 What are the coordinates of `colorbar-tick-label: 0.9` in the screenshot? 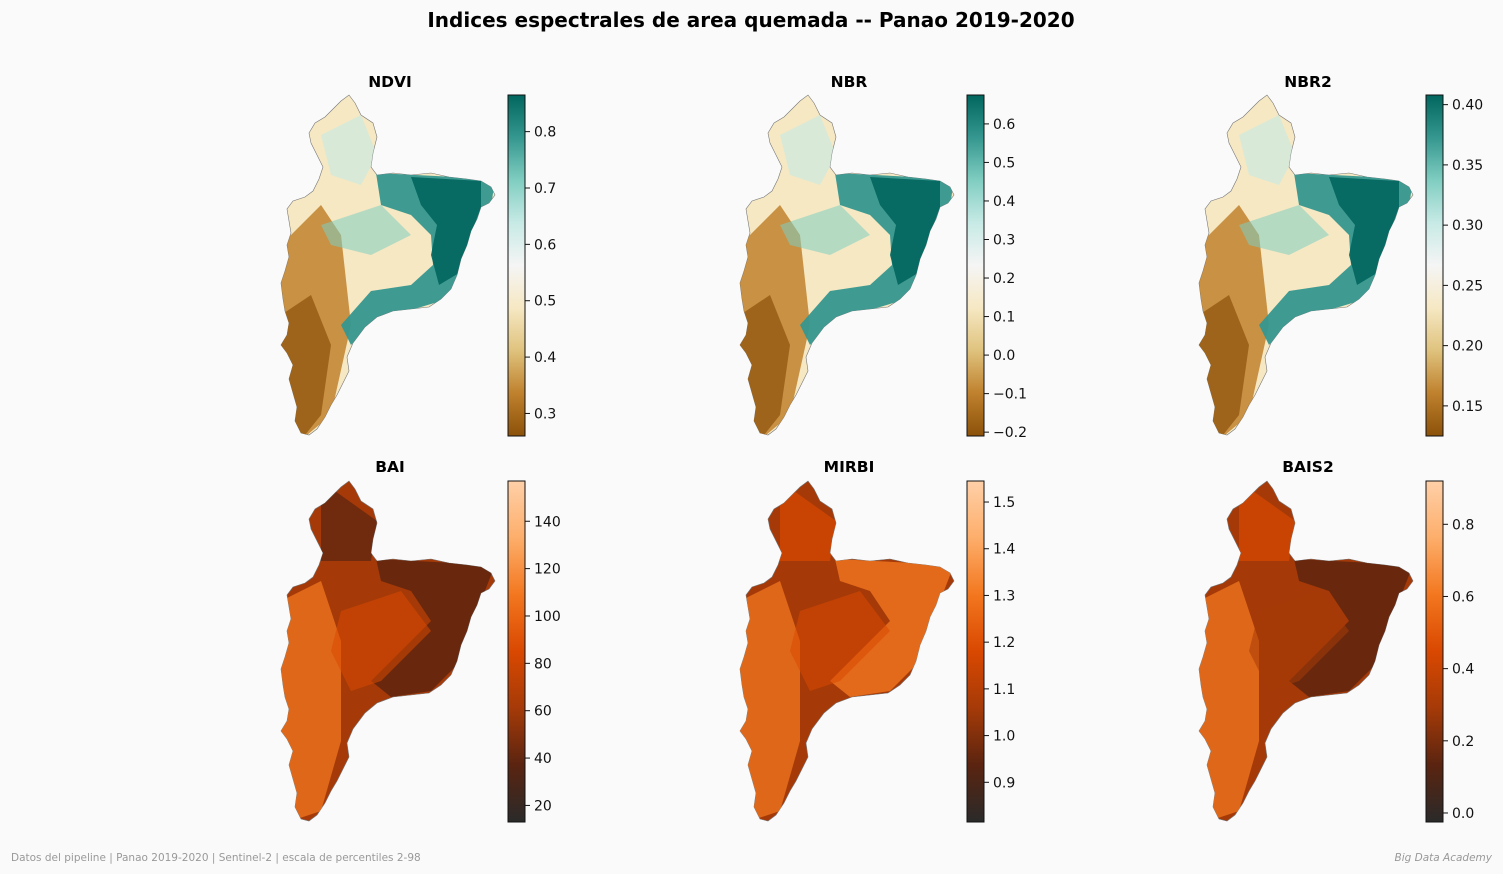 It's located at (1004, 783).